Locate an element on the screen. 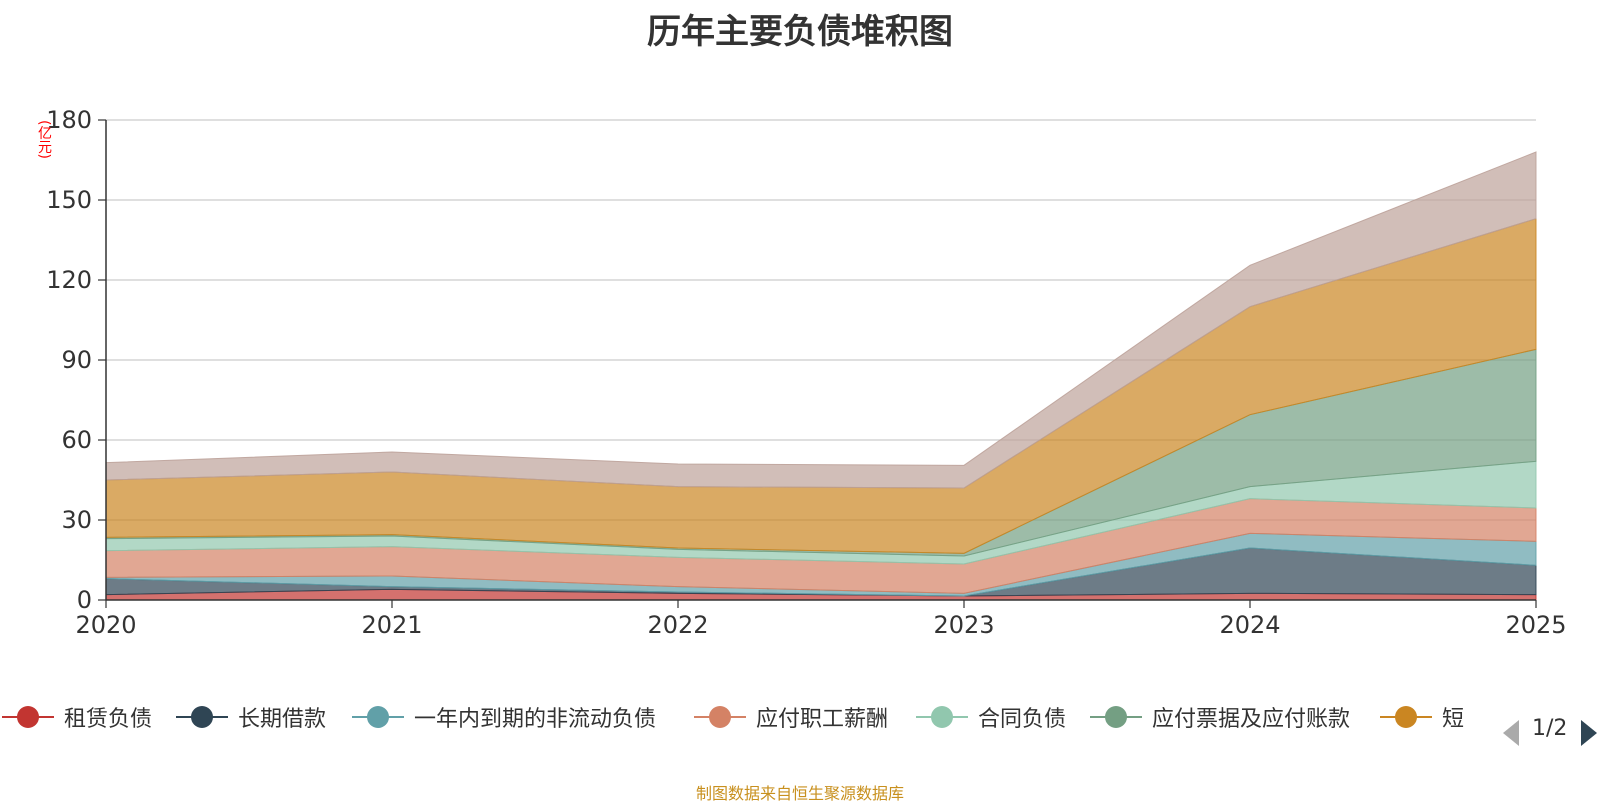 This screenshot has height=804, width=1600. data-source-footer: 制图数据来自恒生聚源数据库 is located at coordinates (799, 793).